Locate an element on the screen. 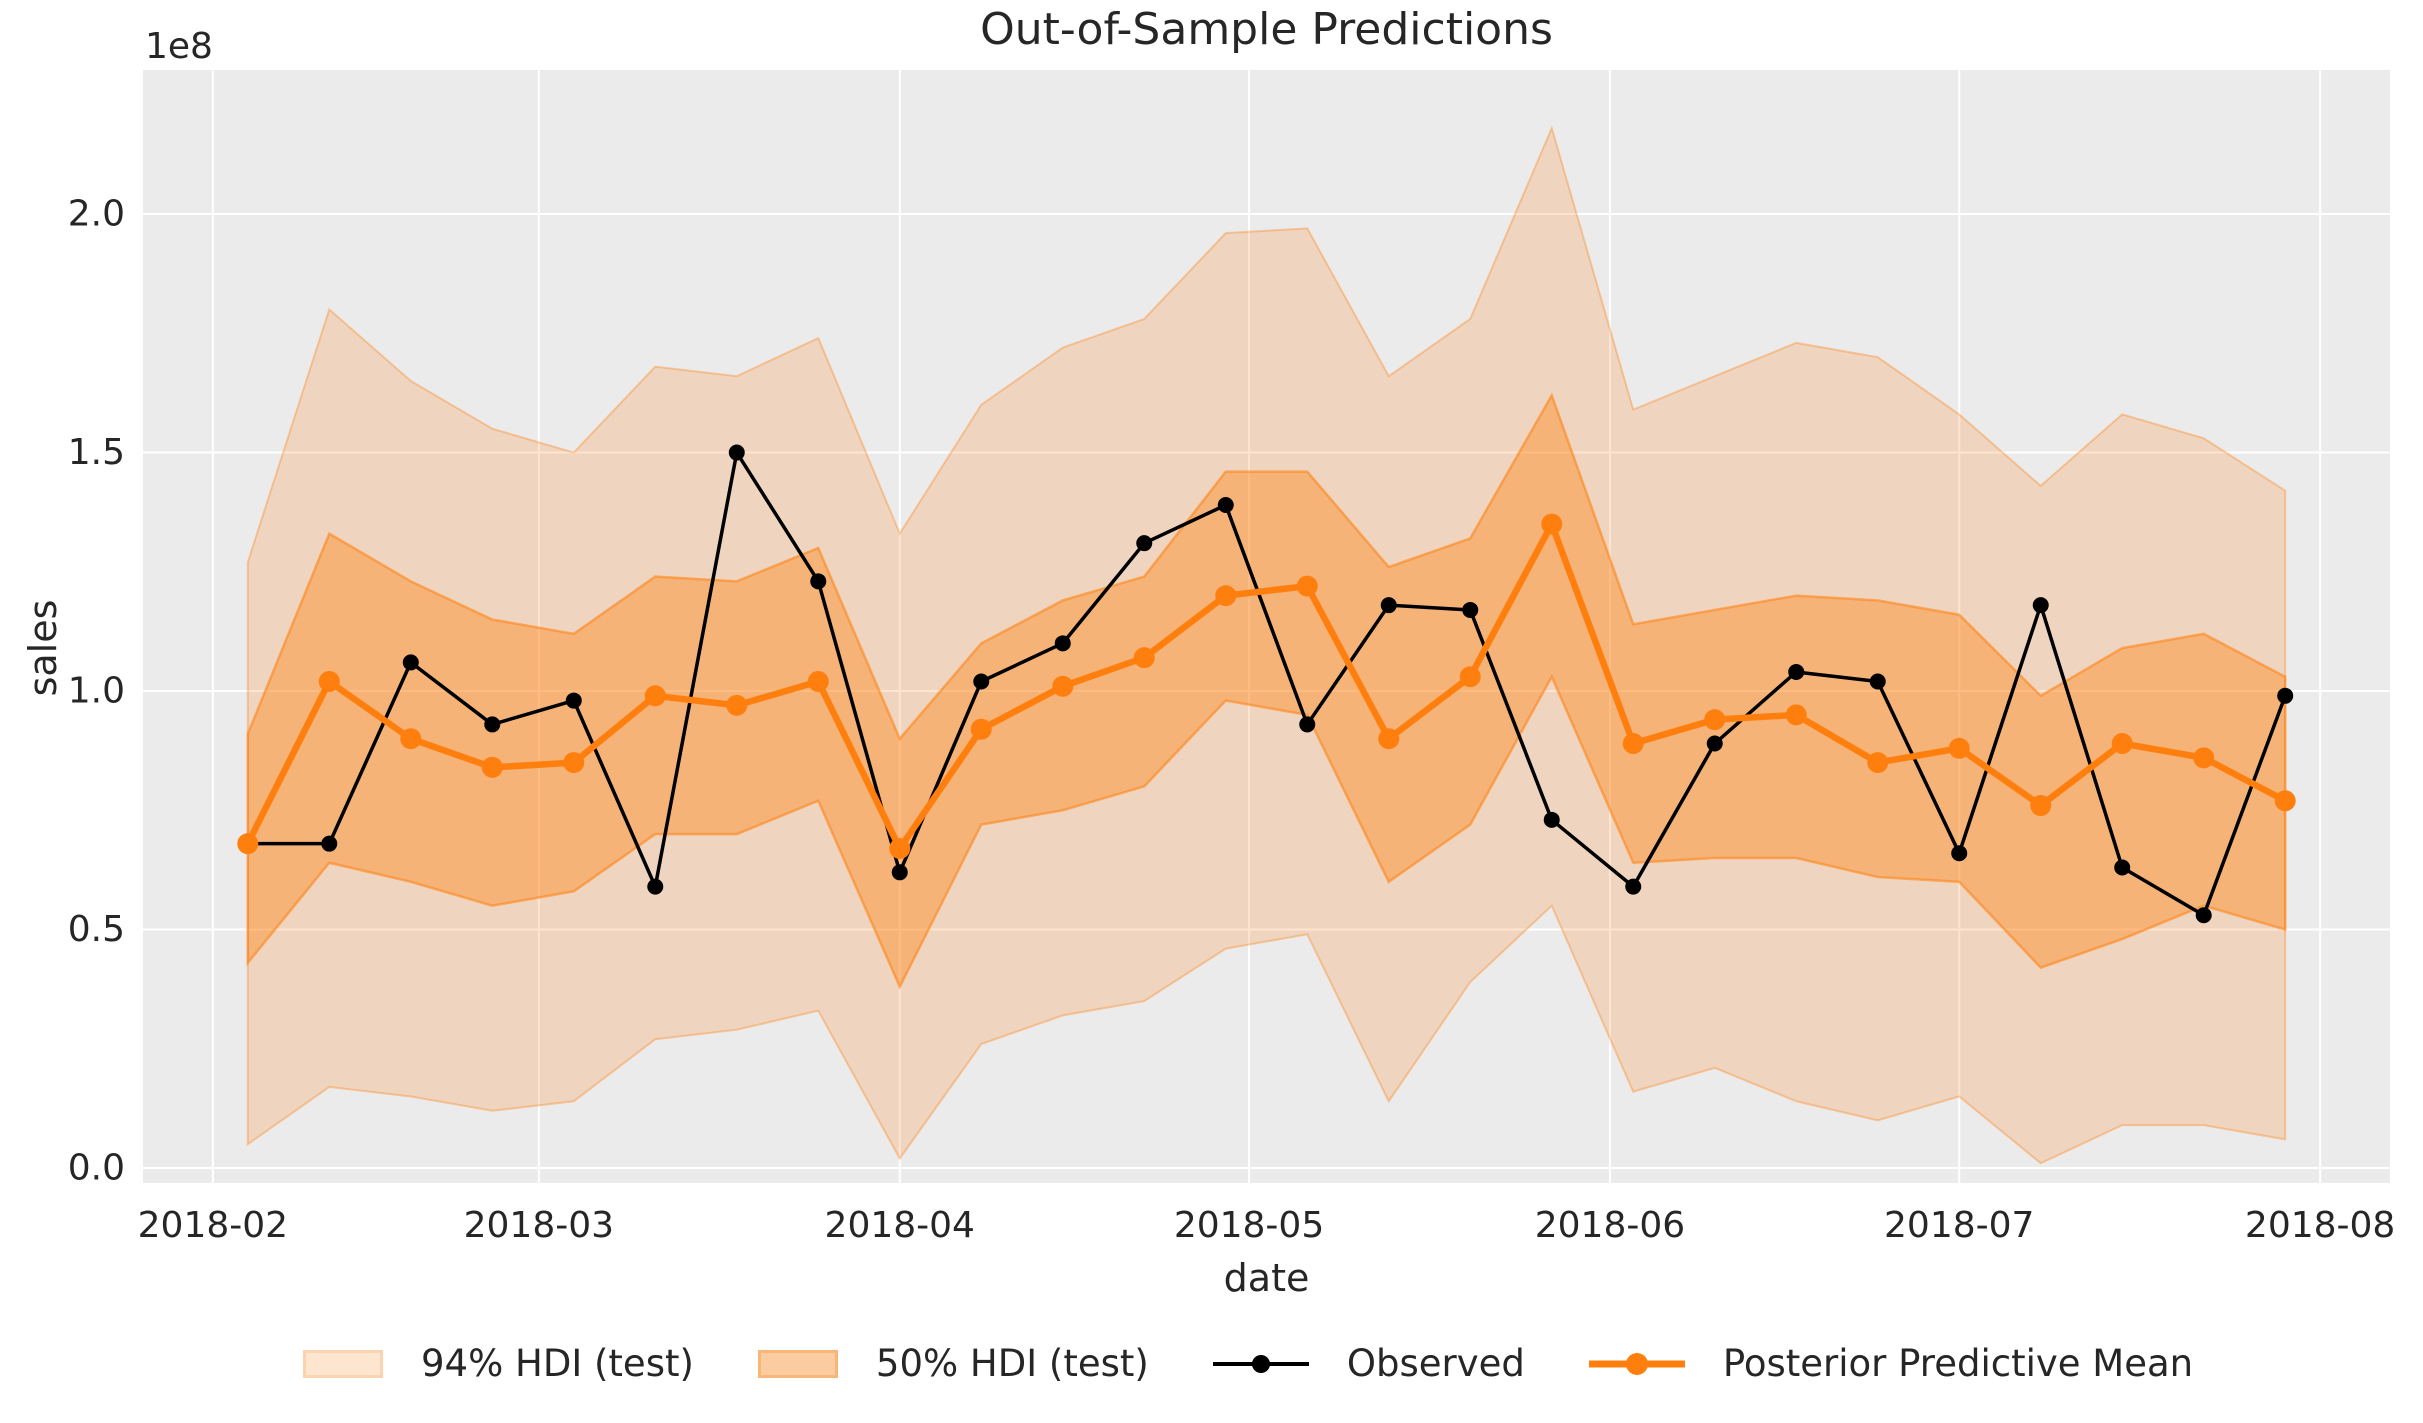  x-tick-label-2018-02: 2018-02 is located at coordinates (213, 1225).